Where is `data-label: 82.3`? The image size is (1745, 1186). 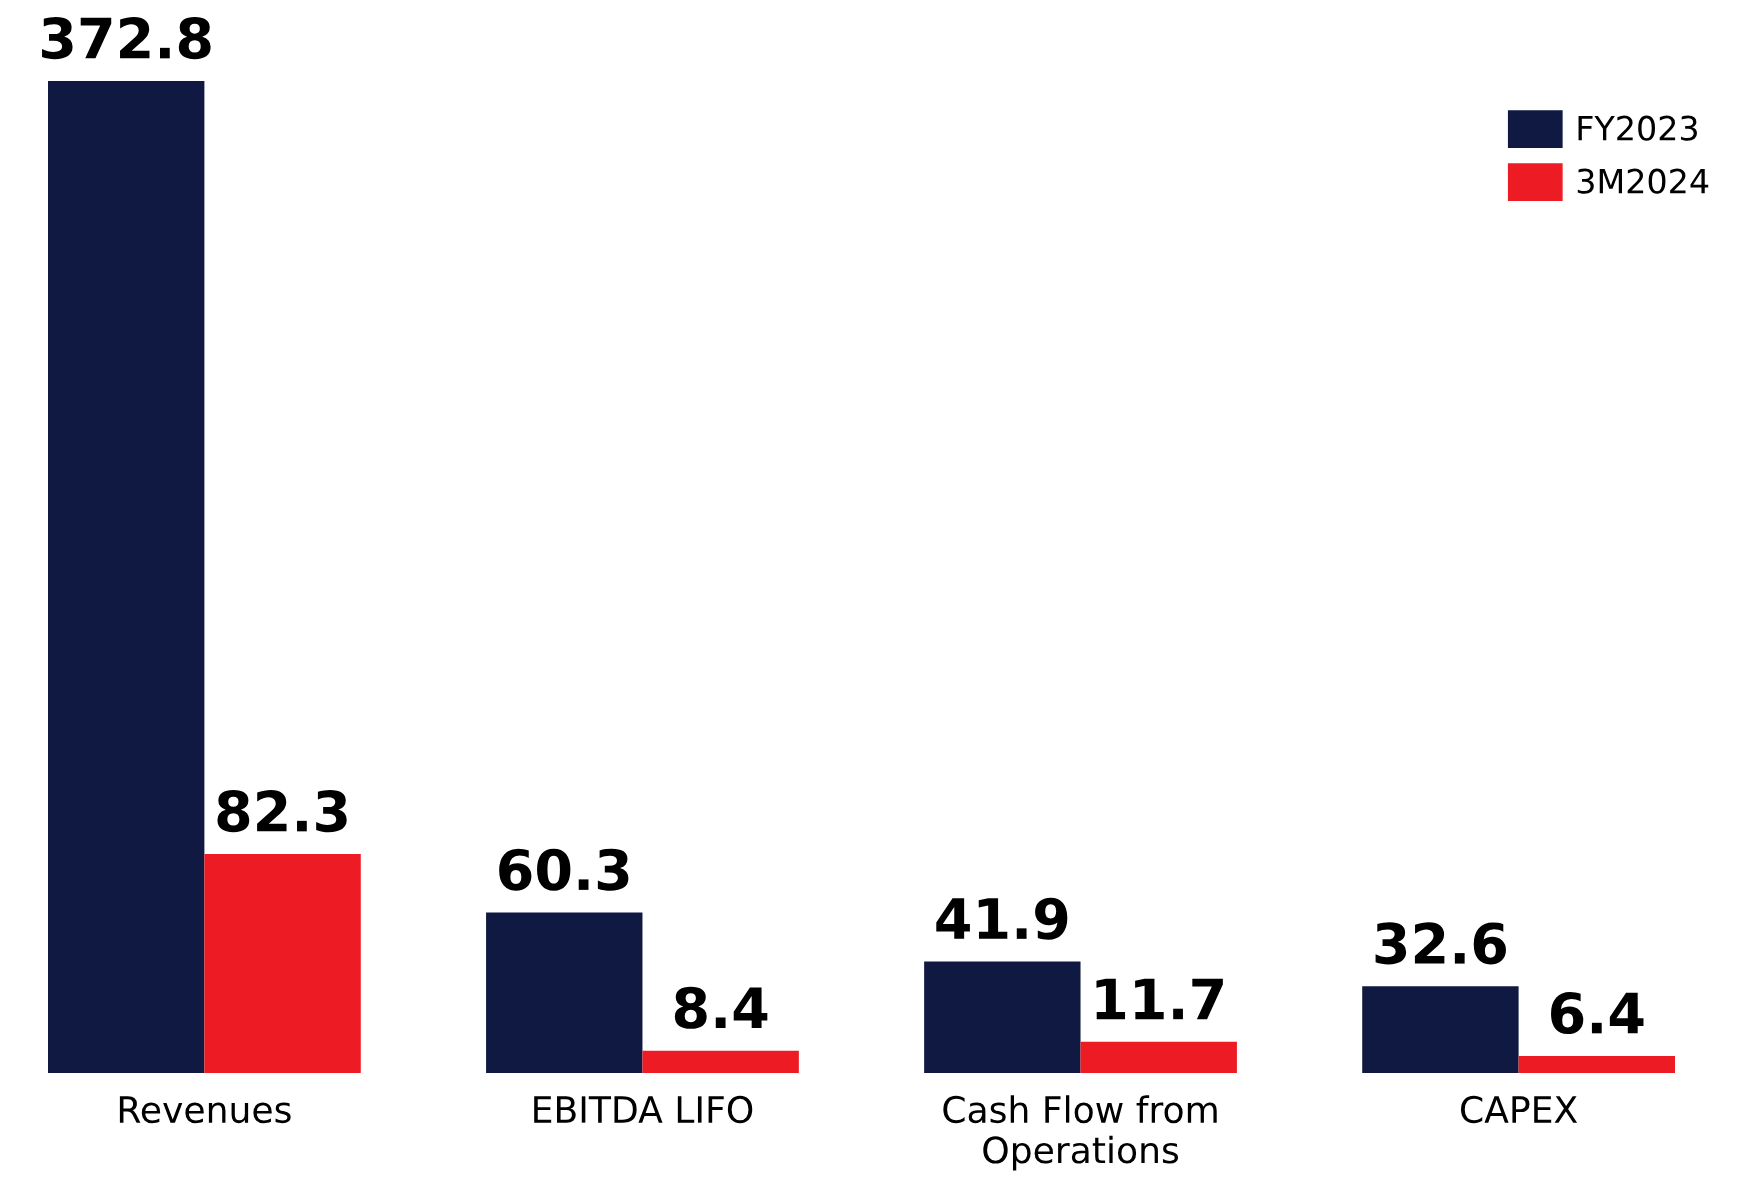 data-label: 82.3 is located at coordinates (282, 811).